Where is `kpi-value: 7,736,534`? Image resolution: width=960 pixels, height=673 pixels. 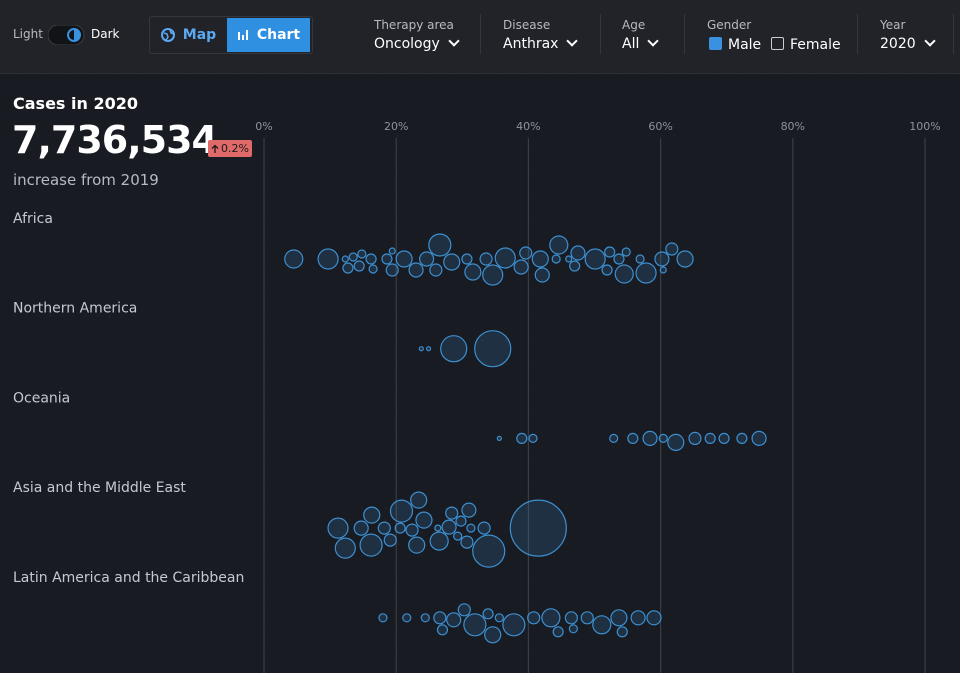 kpi-value: 7,736,534 is located at coordinates (115, 140).